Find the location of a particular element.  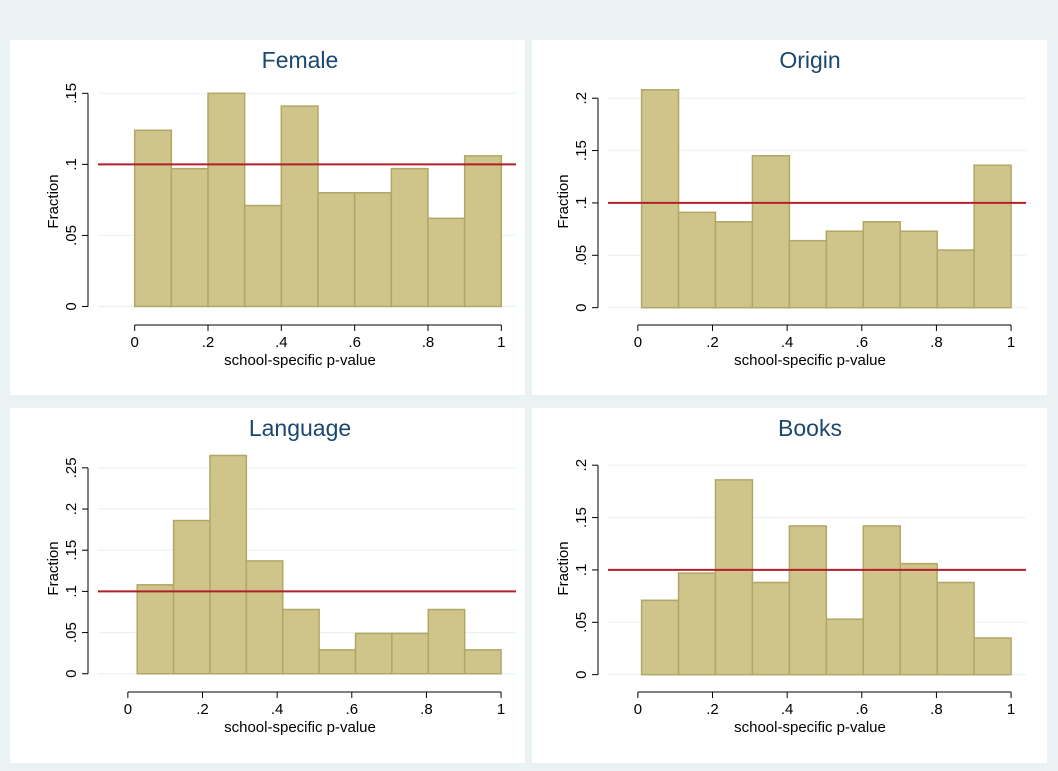

panel-origin-y-tick-label: .2 is located at coordinates (581, 98).